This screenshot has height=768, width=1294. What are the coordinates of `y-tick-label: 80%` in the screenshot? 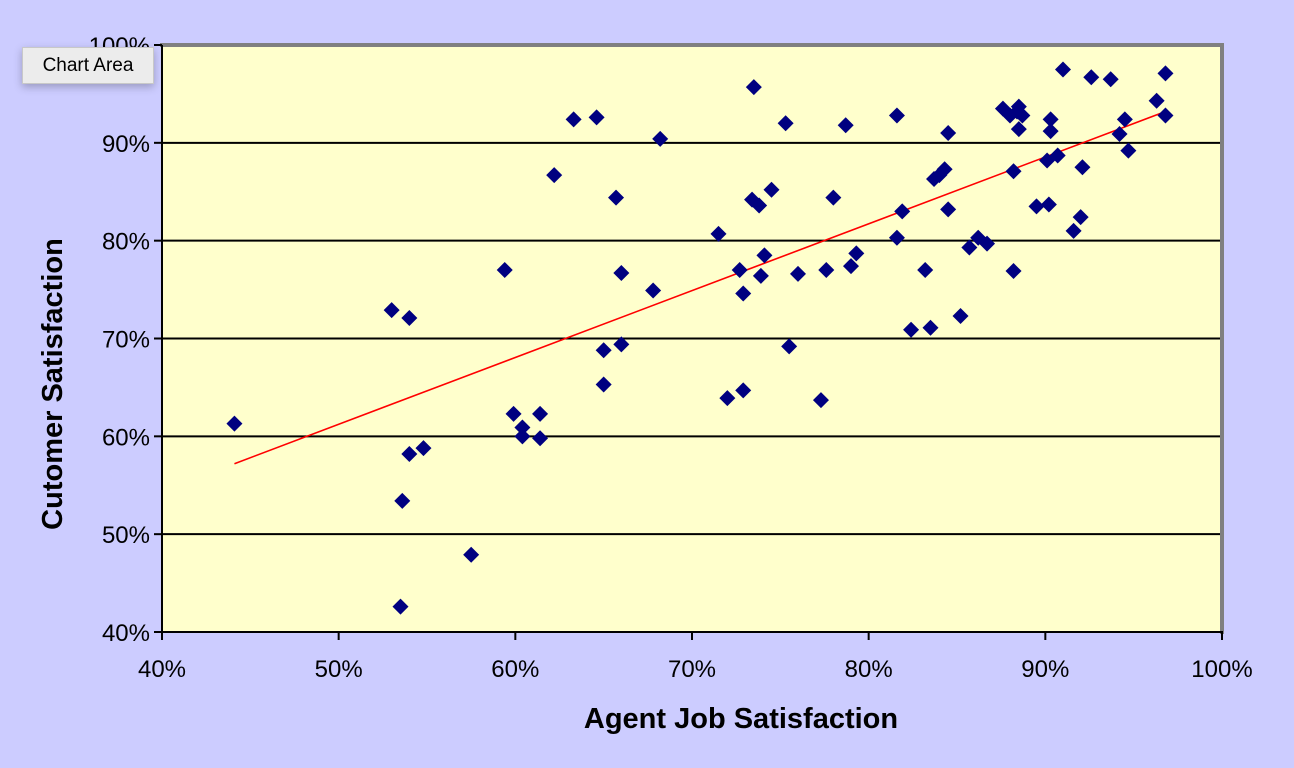 It's located at (126, 242).